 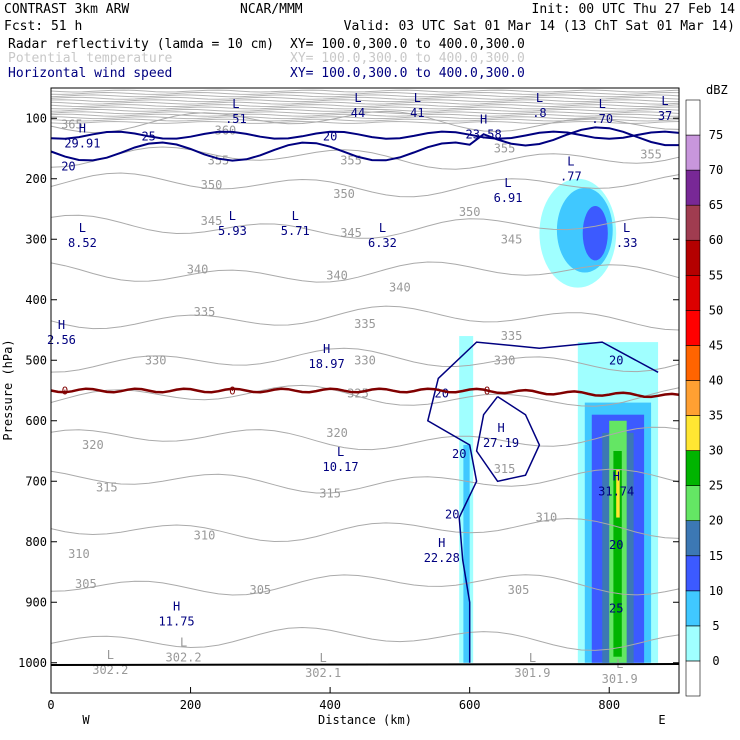 What do you see at coordinates (198, 270) in the screenshot?
I see `theta-contour-label: 340` at bounding box center [198, 270].